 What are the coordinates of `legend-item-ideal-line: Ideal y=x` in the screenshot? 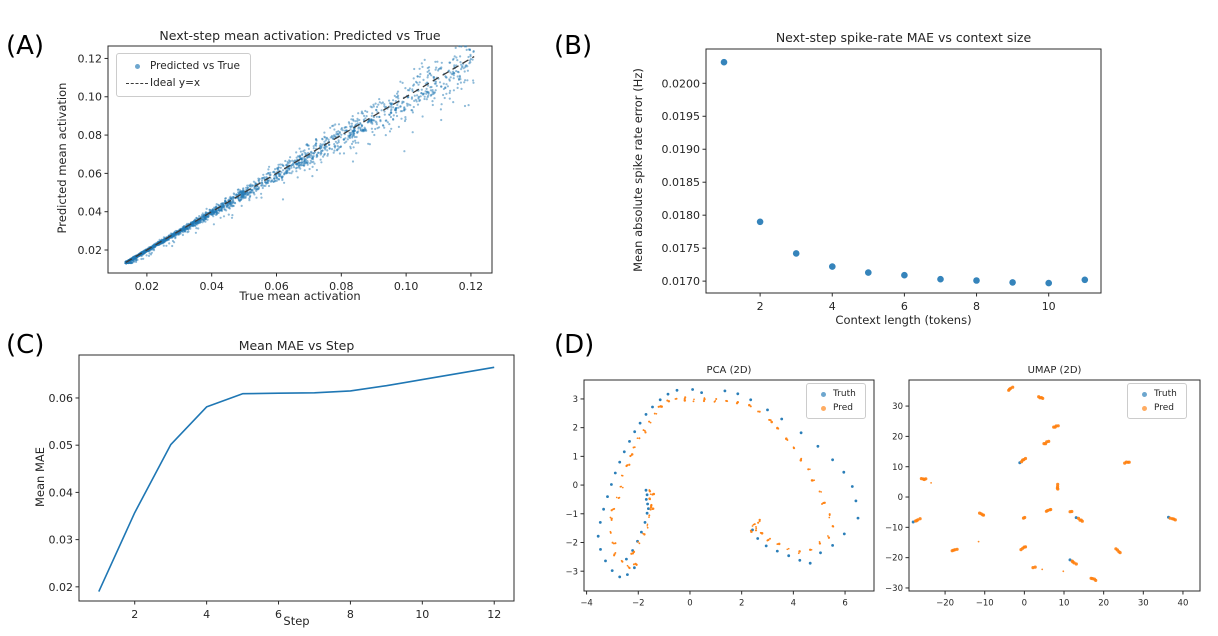 It's located at (182, 83).